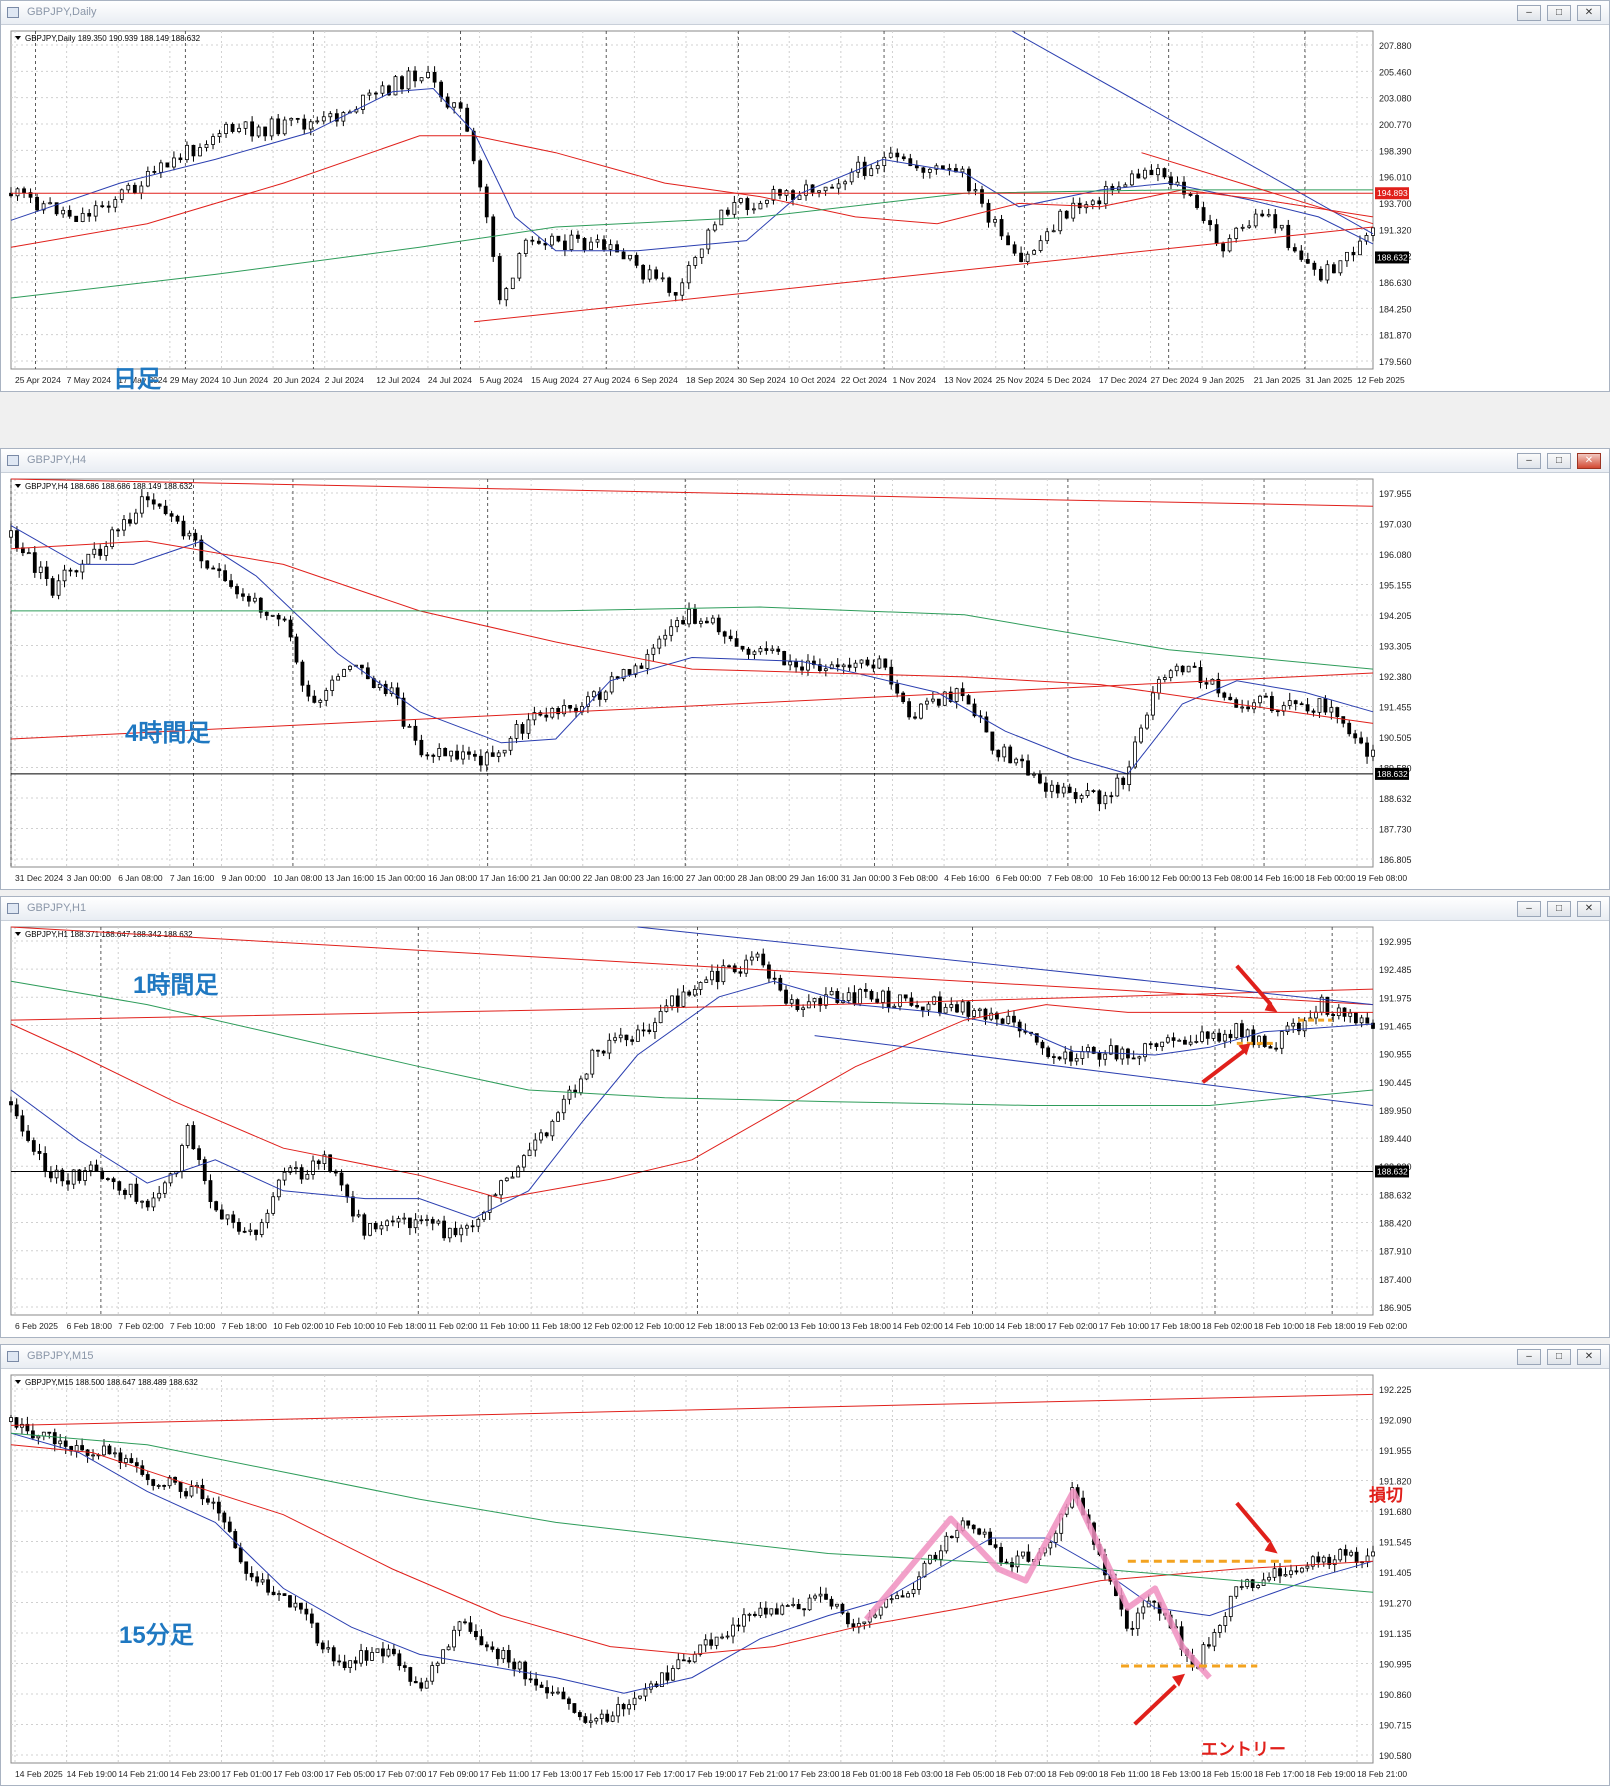  Describe the element at coordinates (1395, 1665) in the screenshot. I see `price-axis-label: 190.995` at that location.